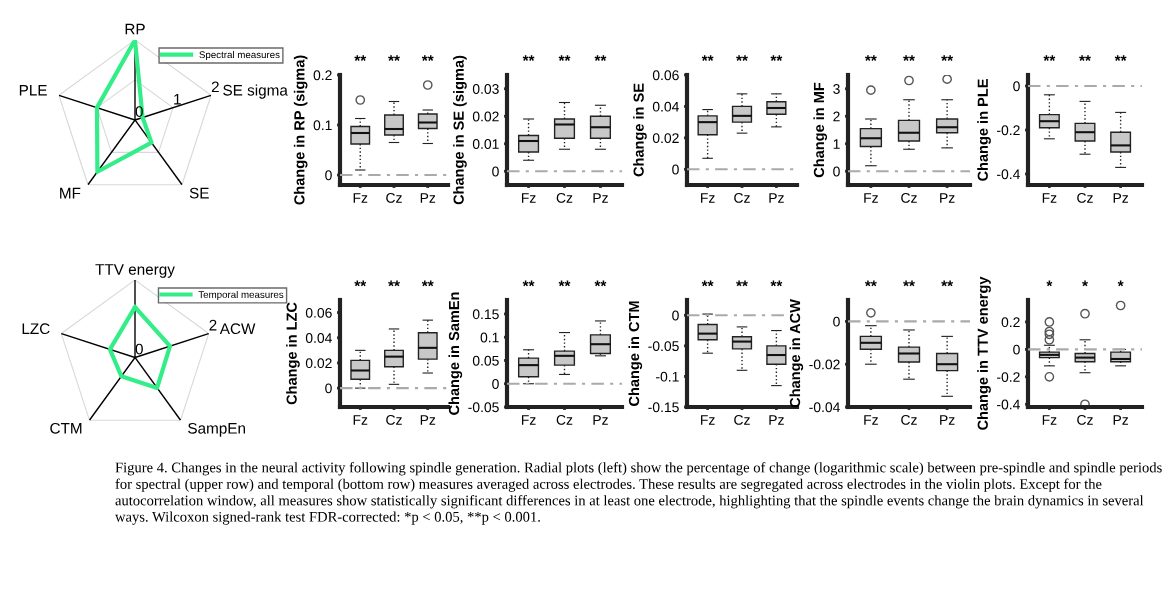 This screenshot has width=1174, height=603. Describe the element at coordinates (135, 29) in the screenshot. I see `spoke-label: RP` at that location.